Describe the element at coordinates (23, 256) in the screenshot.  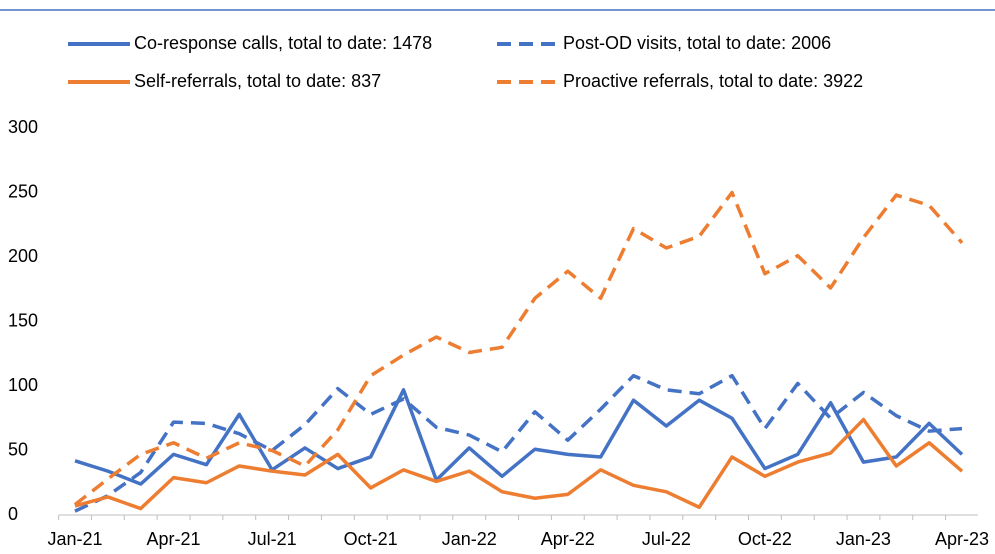
I see `y-tick-label: 200` at that location.